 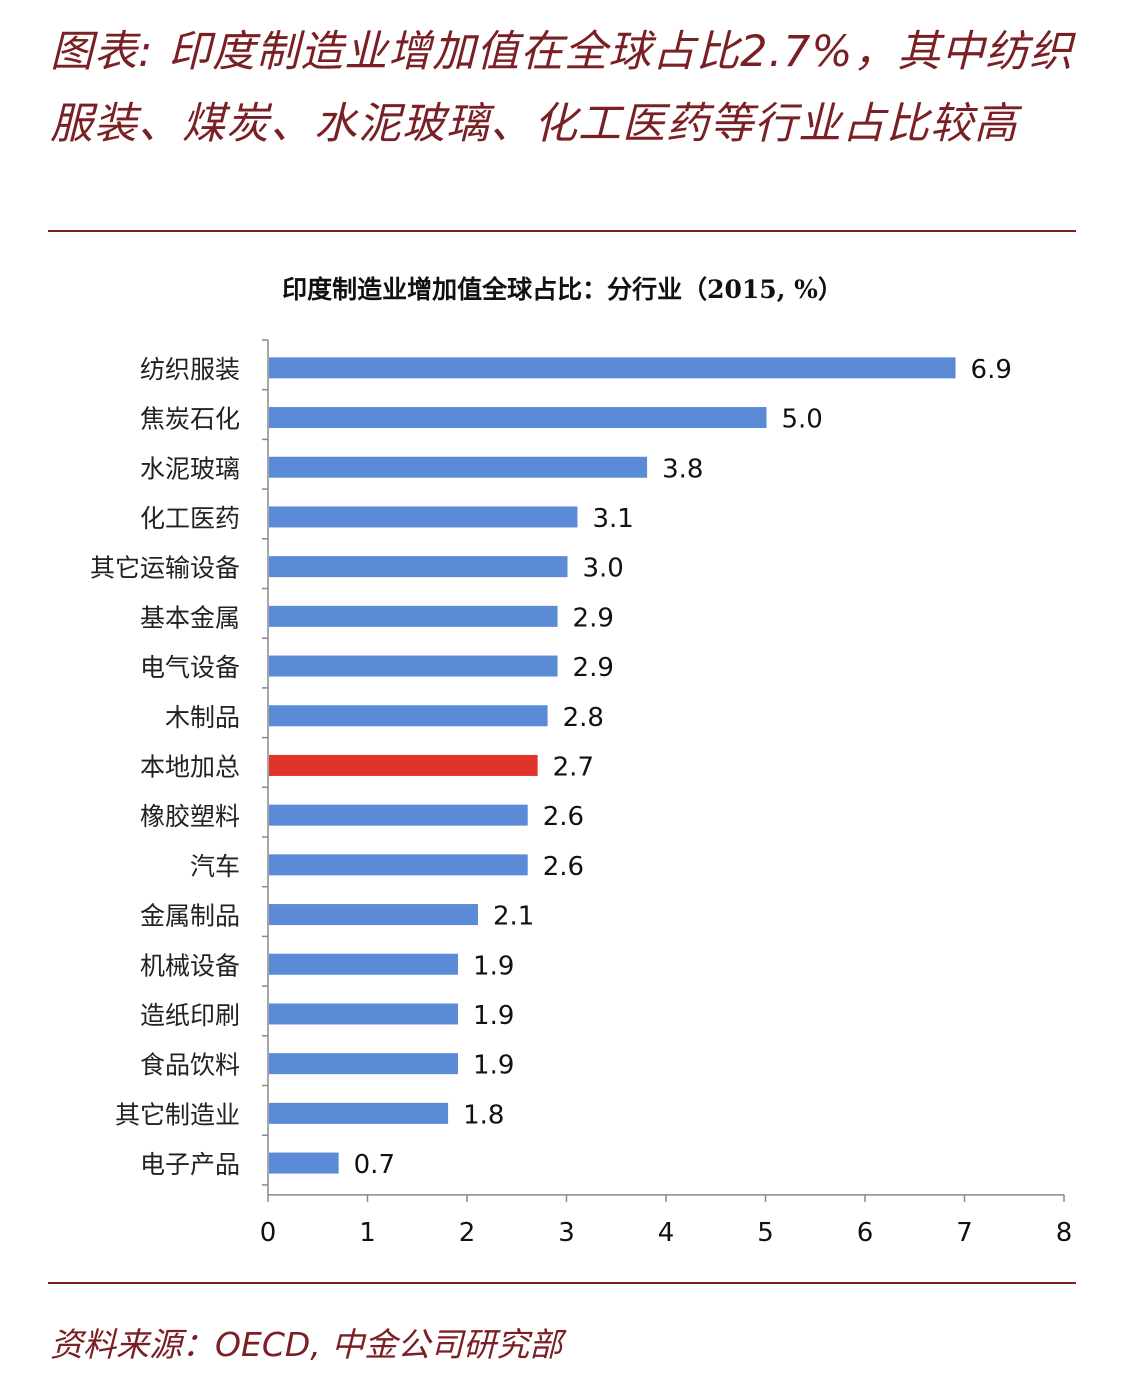 I want to click on category-label: 基本金属, so click(x=190, y=617).